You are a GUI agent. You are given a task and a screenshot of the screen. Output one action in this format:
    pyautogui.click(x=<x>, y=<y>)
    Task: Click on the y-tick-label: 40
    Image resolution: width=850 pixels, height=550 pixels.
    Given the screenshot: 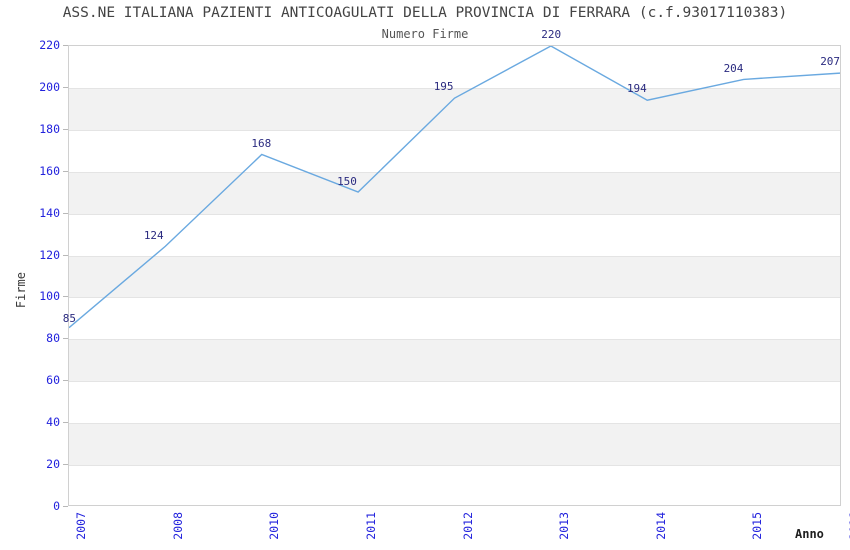 What is the action you would take?
    pyautogui.click(x=53, y=422)
    